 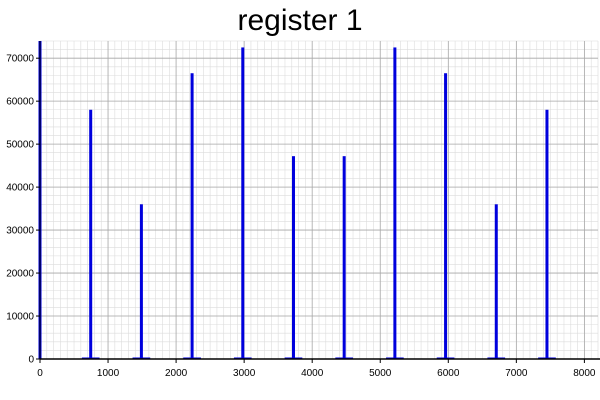 What do you see at coordinates (312, 373) in the screenshot?
I see `x-tick-label: 4000` at bounding box center [312, 373].